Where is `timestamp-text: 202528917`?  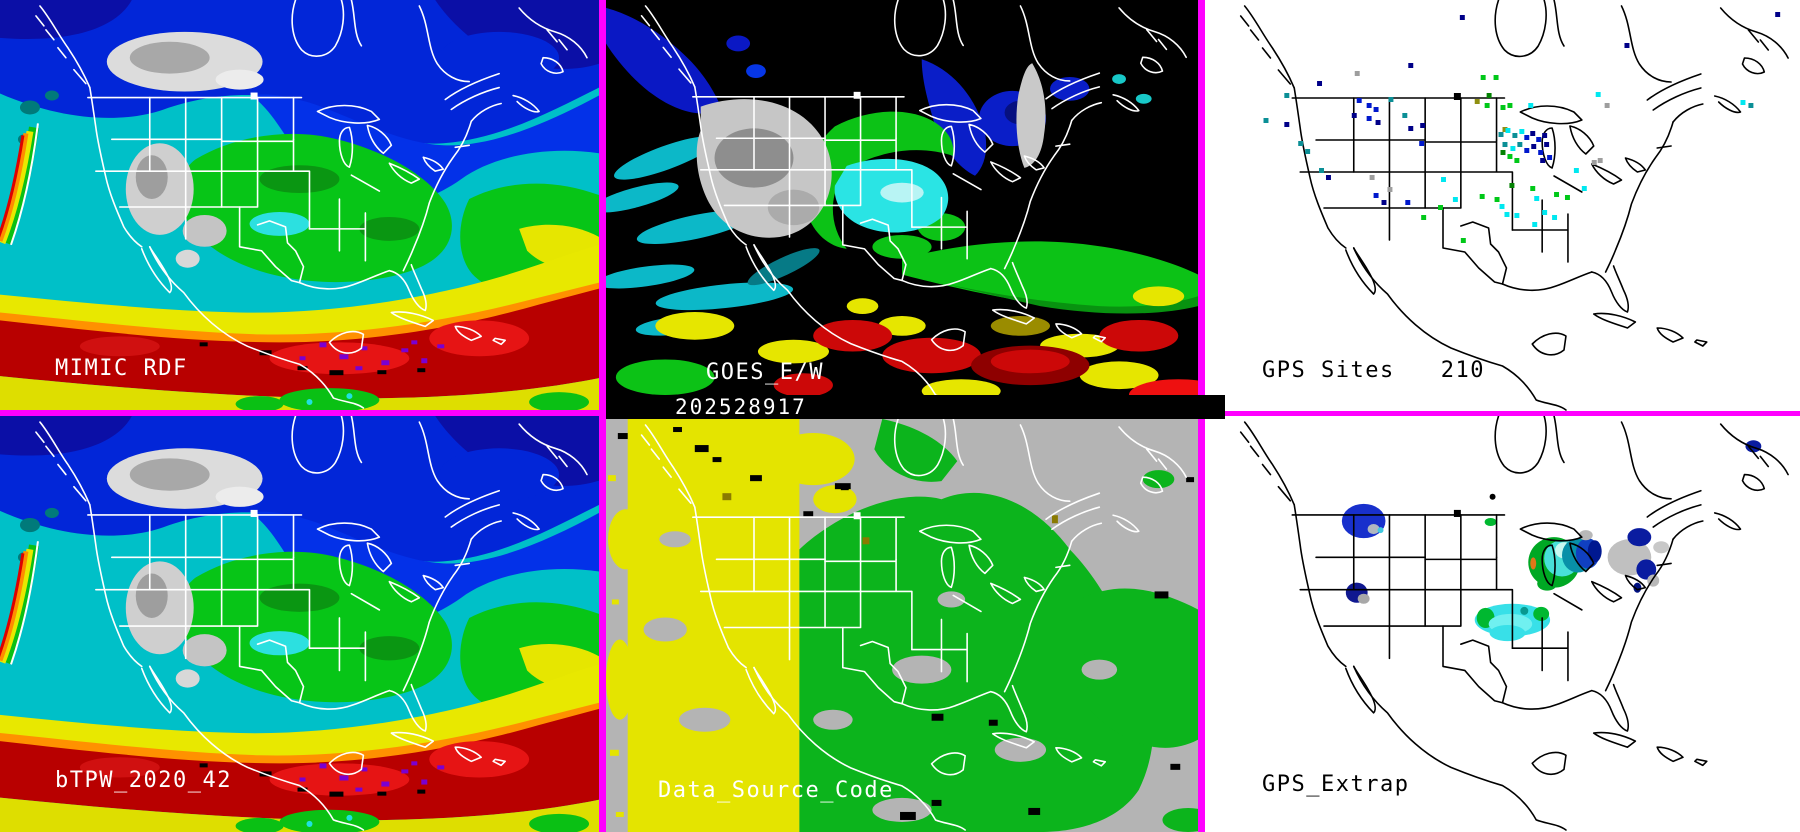 timestamp-text: 202528917 is located at coordinates (741, 407).